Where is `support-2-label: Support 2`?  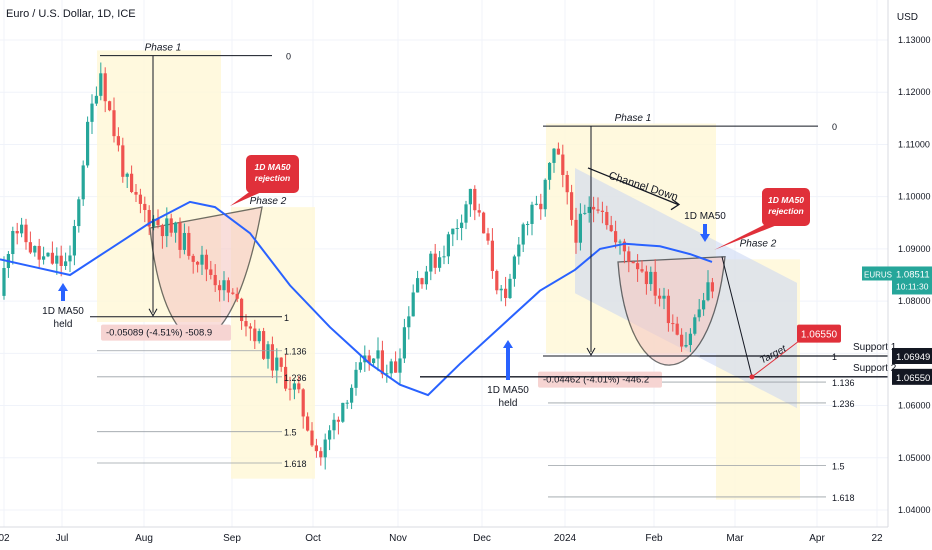
support-2-label: Support 2 is located at coordinates (875, 368).